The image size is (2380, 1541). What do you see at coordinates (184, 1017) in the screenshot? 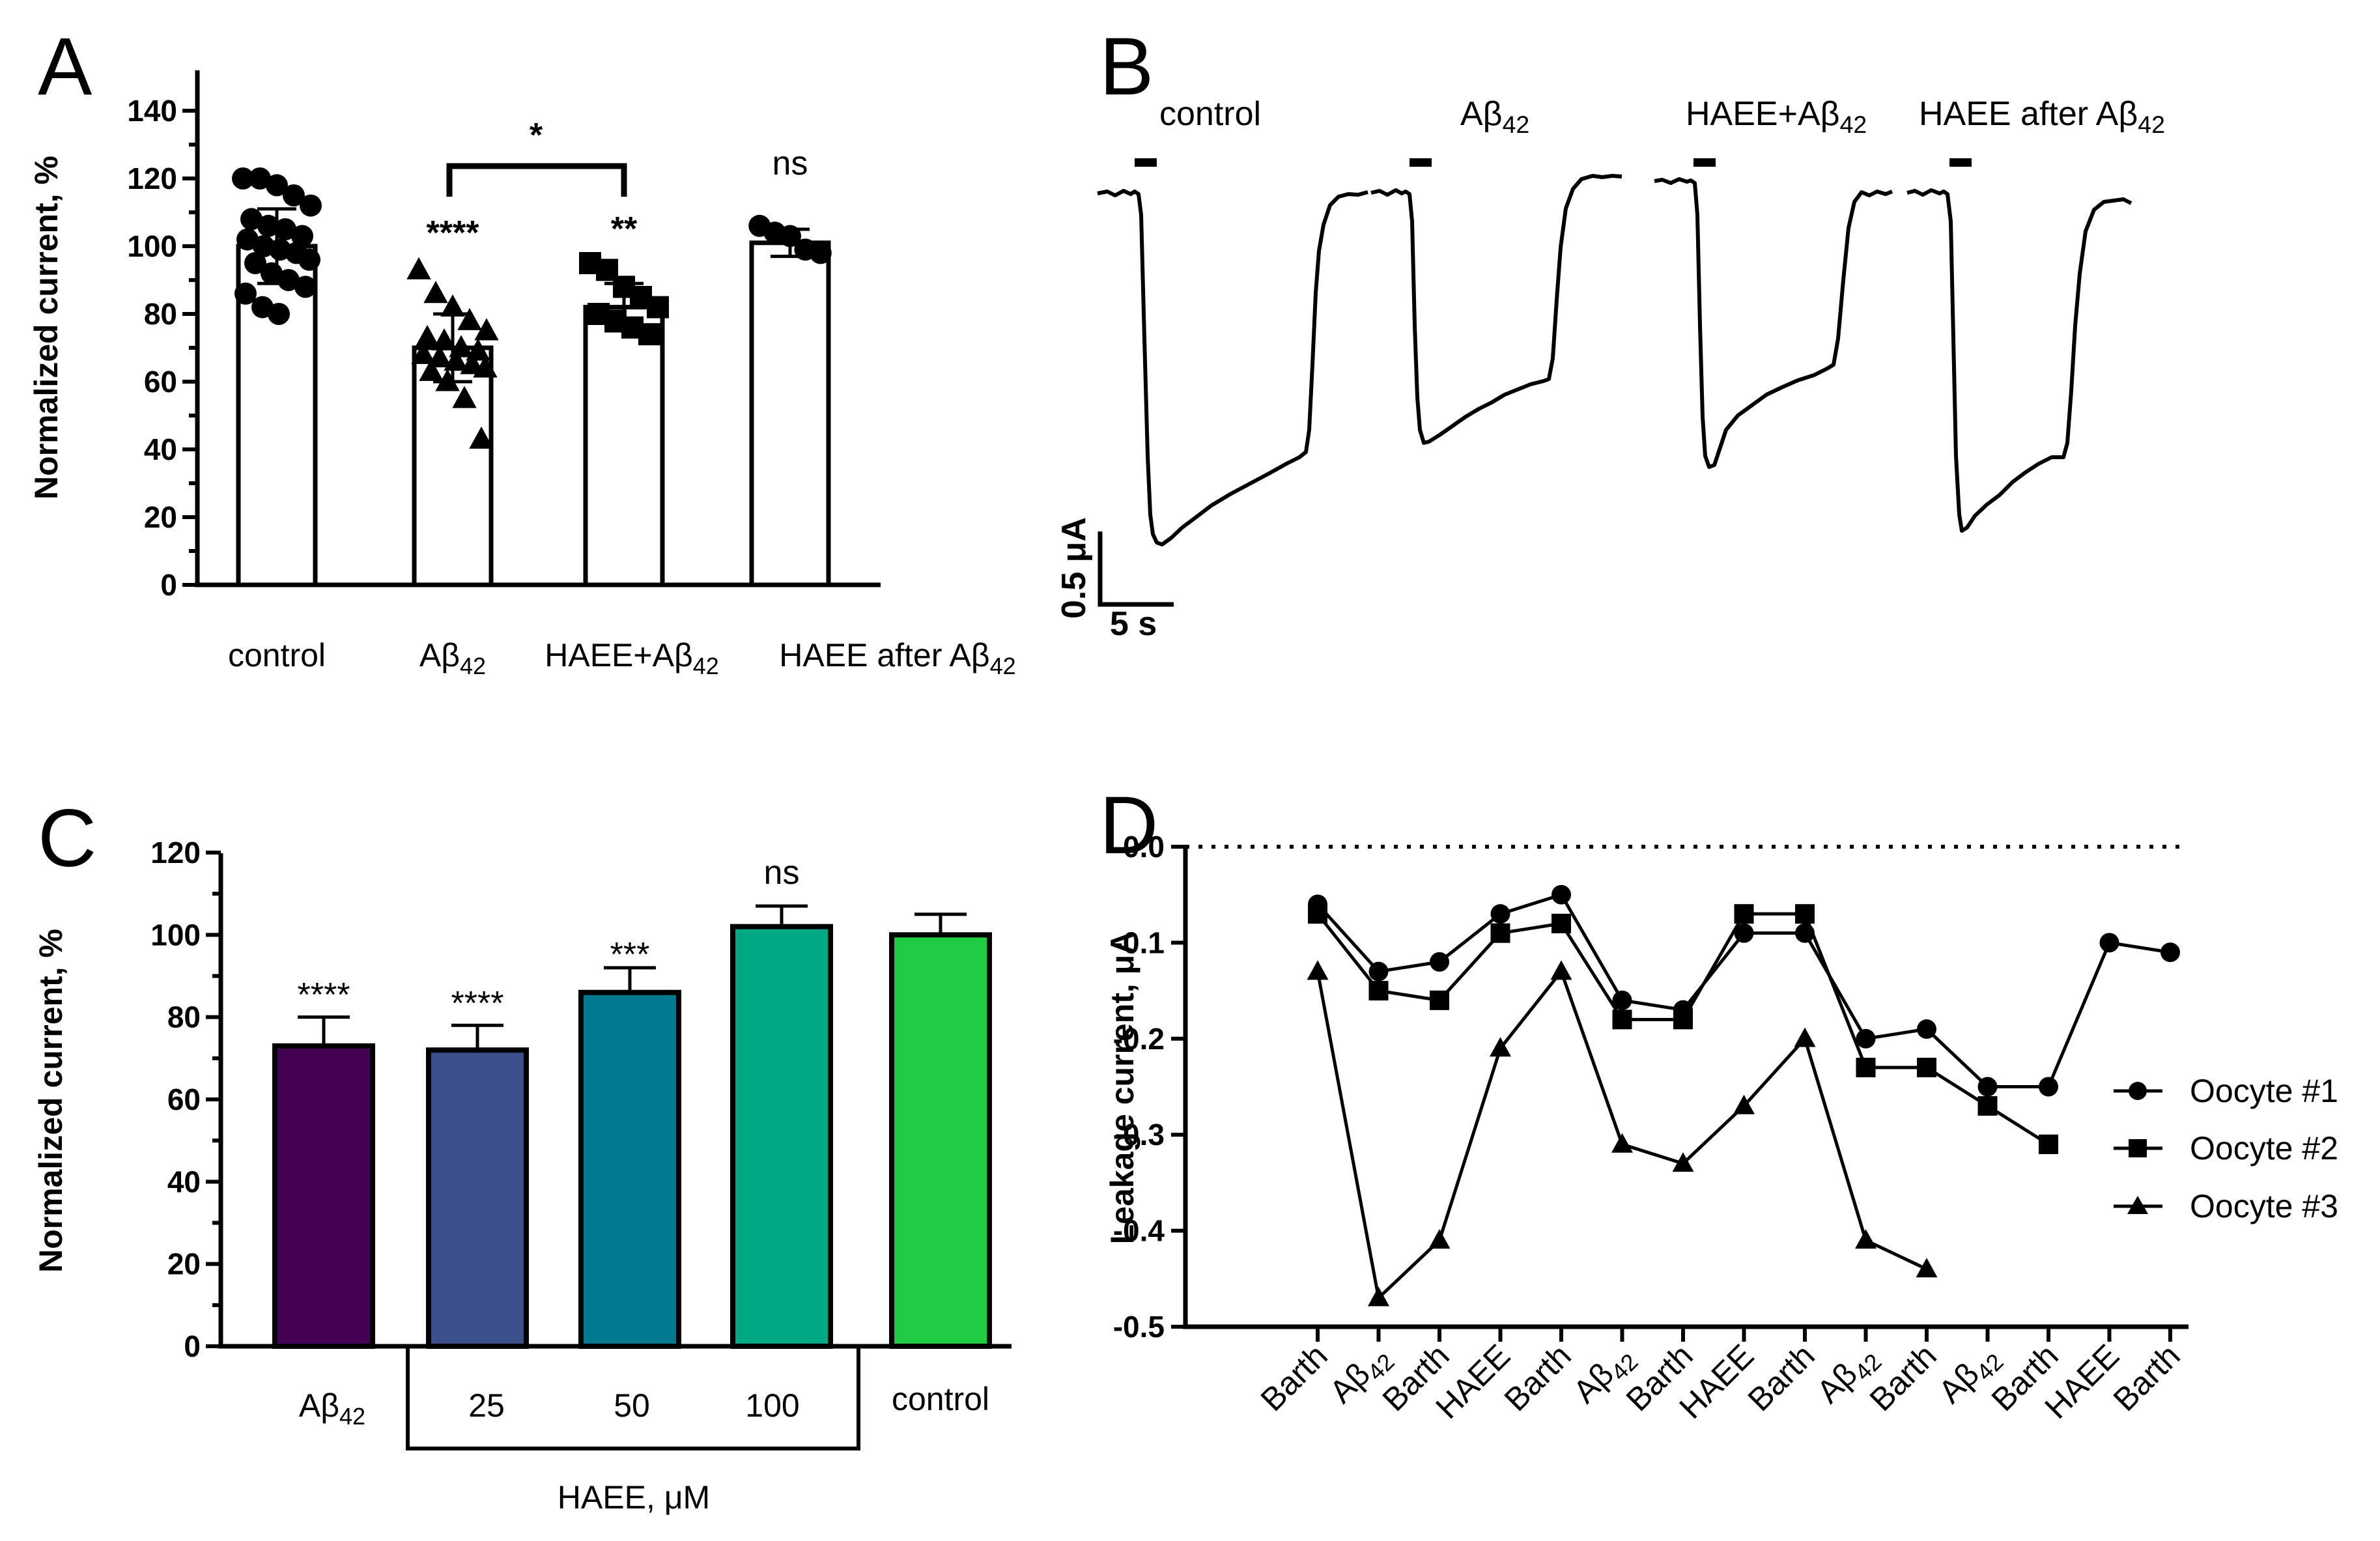
I see `c-y-tick-label: 80` at bounding box center [184, 1017].